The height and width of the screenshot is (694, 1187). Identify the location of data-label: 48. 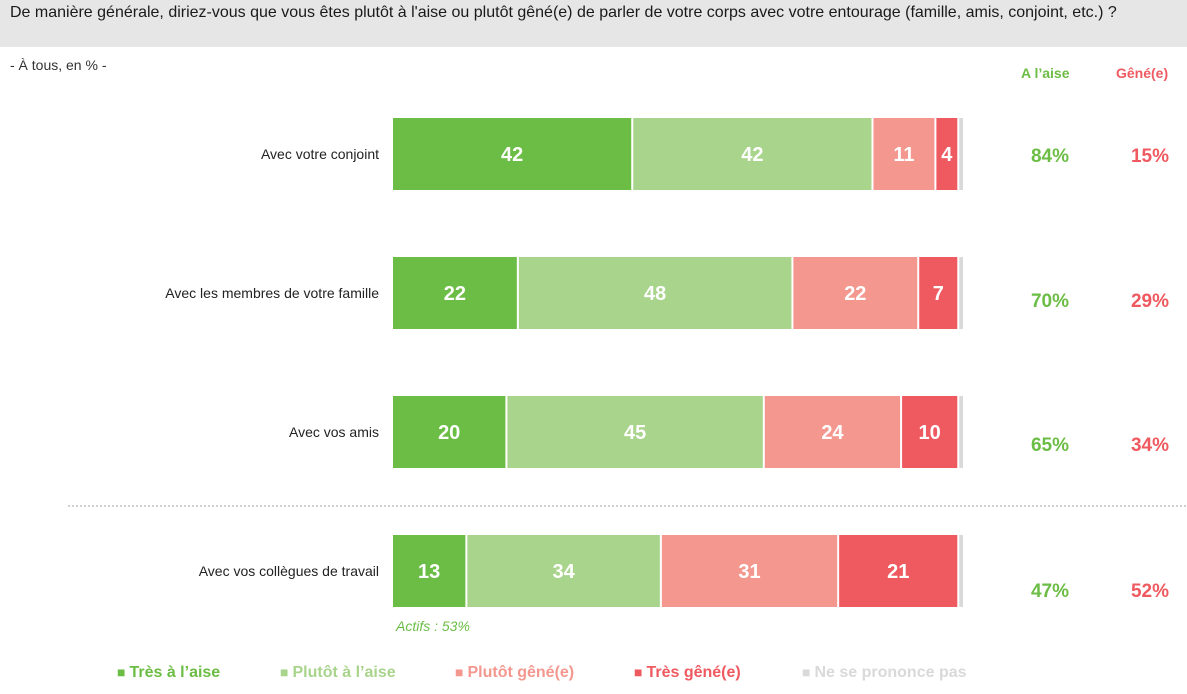
(655, 294).